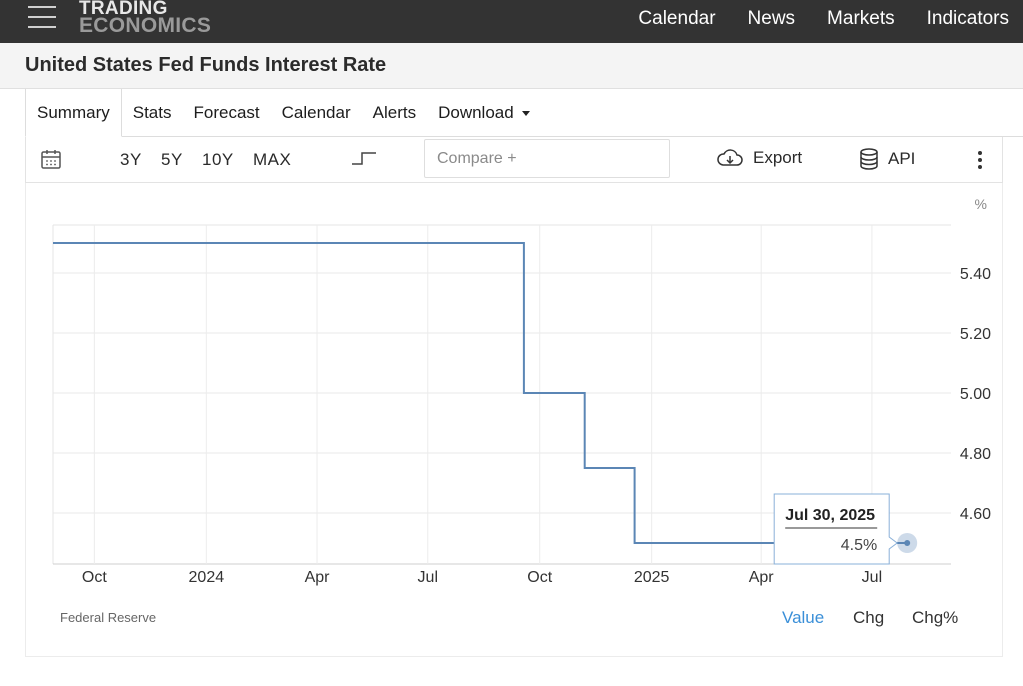  I want to click on source-label: Federal Reserve, so click(108, 617).